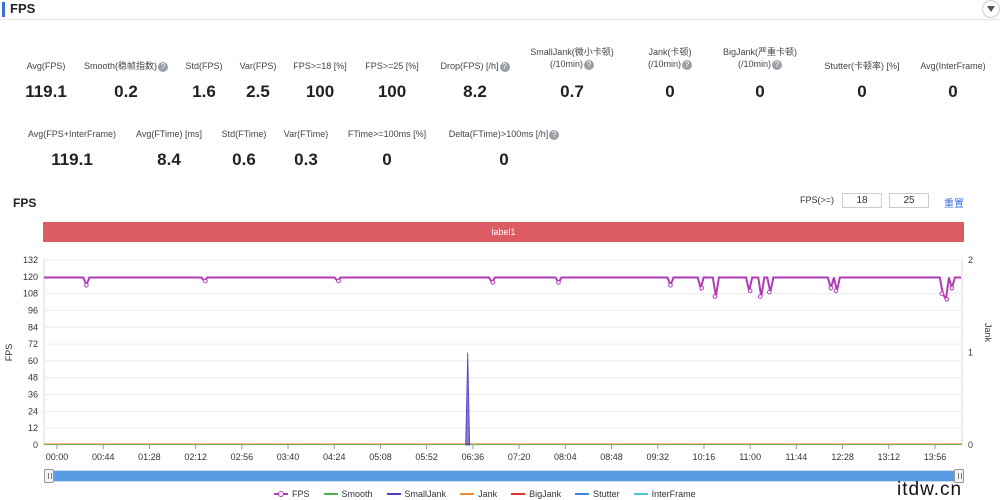 The width and height of the screenshot is (1000, 500). Describe the element at coordinates (664, 494) in the screenshot. I see `legend-item-interframe: InterFrame` at that location.